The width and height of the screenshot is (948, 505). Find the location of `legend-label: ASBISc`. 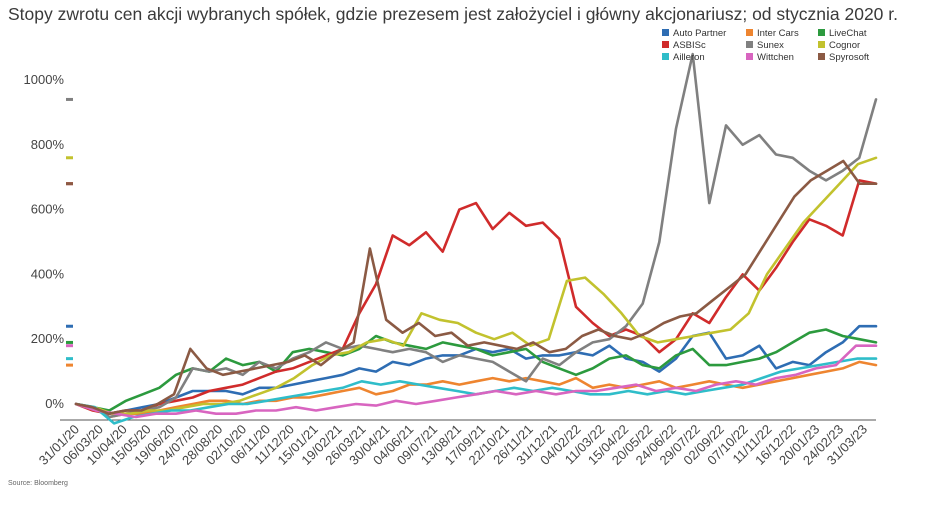

legend-label: ASBISc is located at coordinates (689, 45).